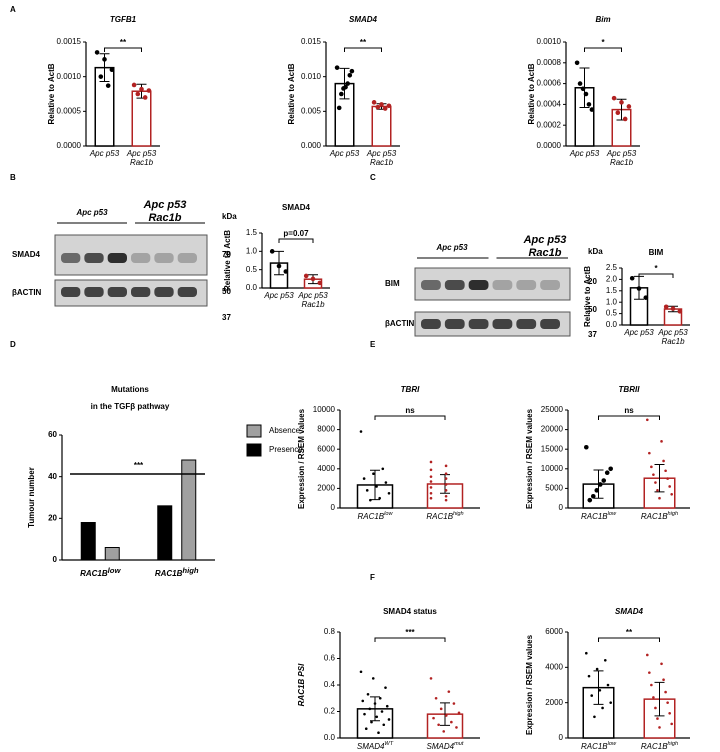 The image size is (720, 752). Describe the element at coordinates (549, 104) in the screenshot. I see `y-tick-label: 0.0004` at that location.